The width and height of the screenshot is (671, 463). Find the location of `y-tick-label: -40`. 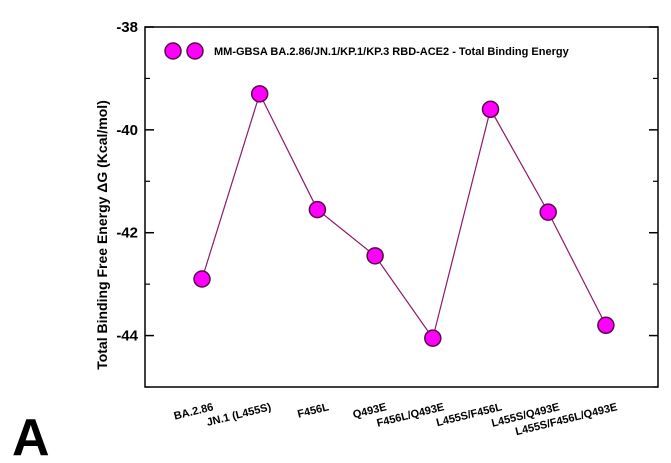

y-tick-label: -40 is located at coordinates (127, 130).